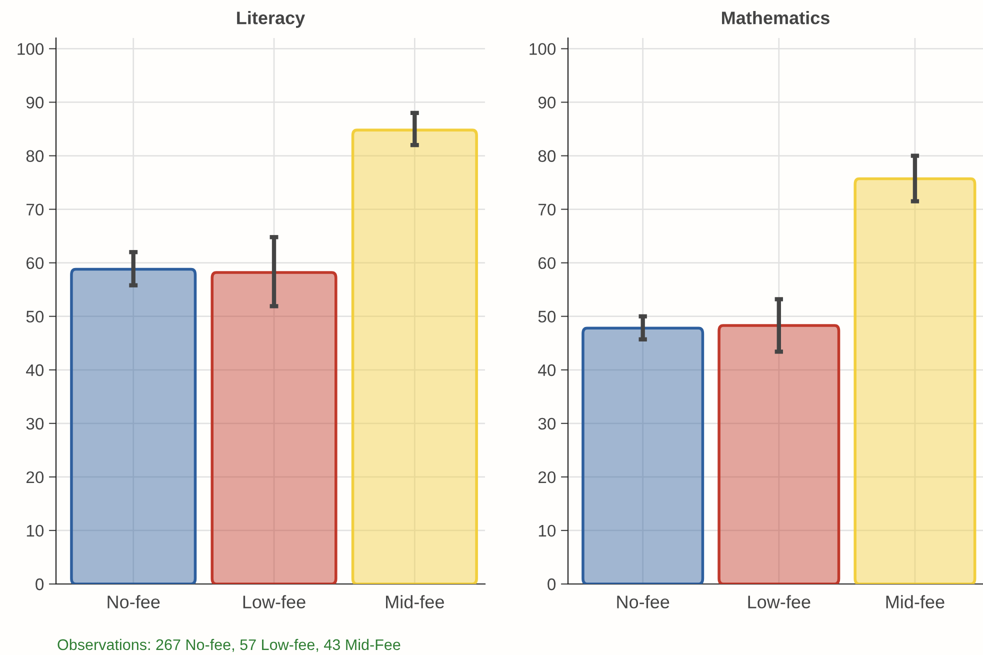 This screenshot has height=655, width=983. Describe the element at coordinates (271, 19) in the screenshot. I see `chart-title: Literacy` at that location.